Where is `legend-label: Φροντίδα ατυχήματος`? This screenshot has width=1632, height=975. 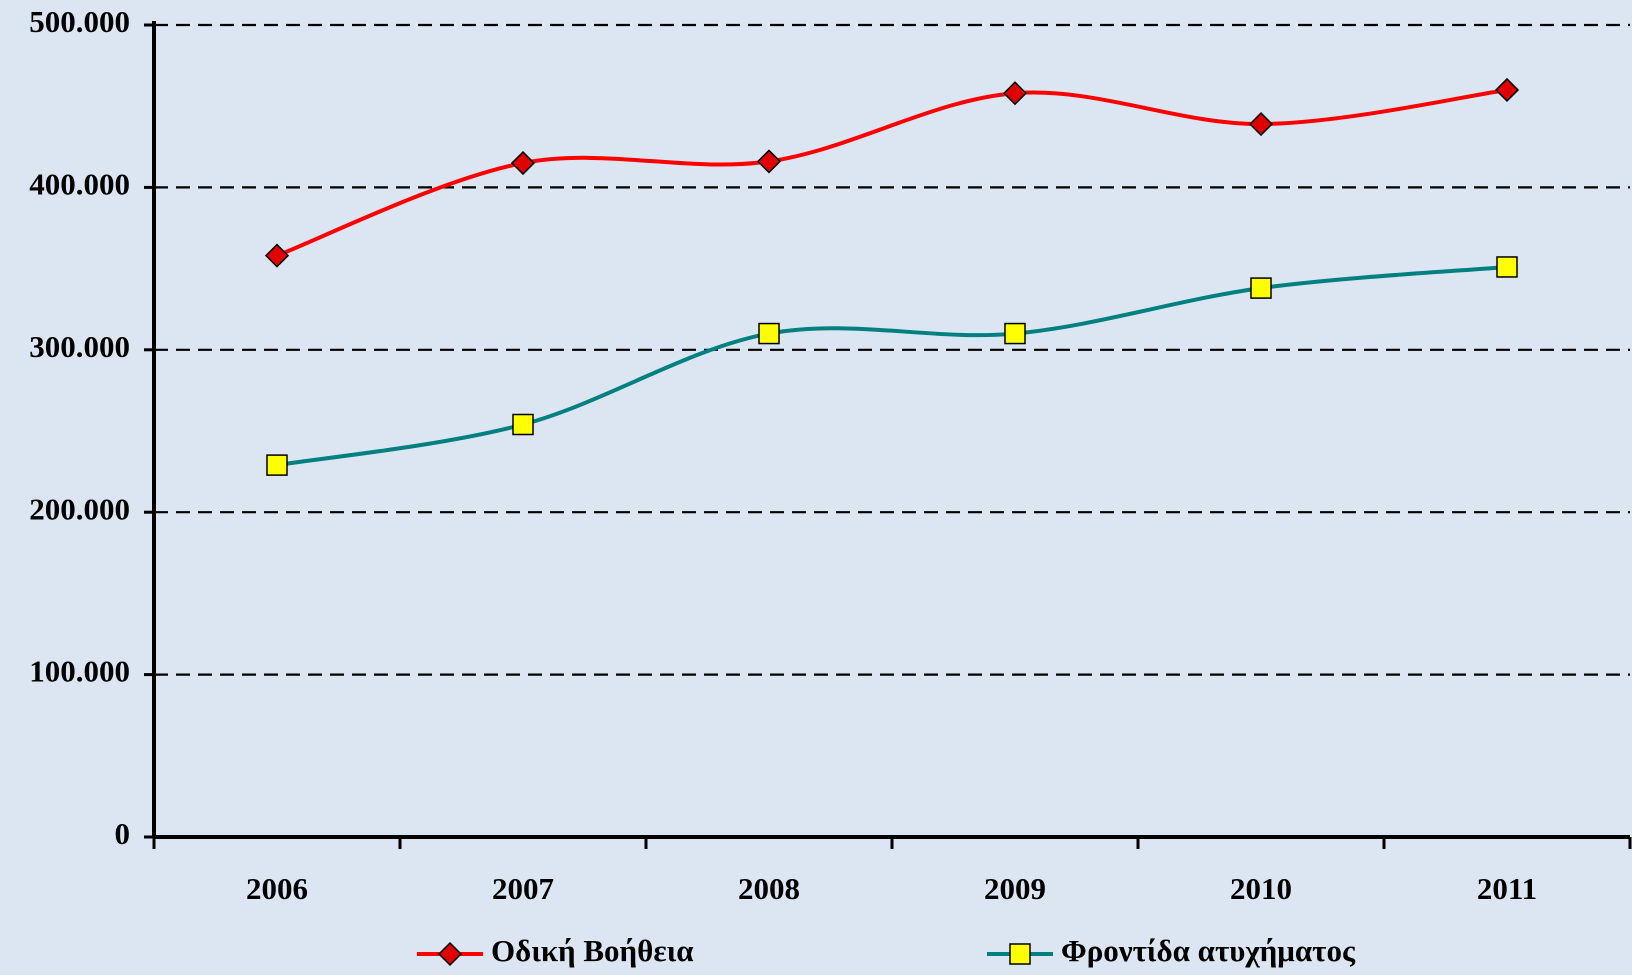 legend-label: Φροντίδα ατυχήματος is located at coordinates (1208, 950).